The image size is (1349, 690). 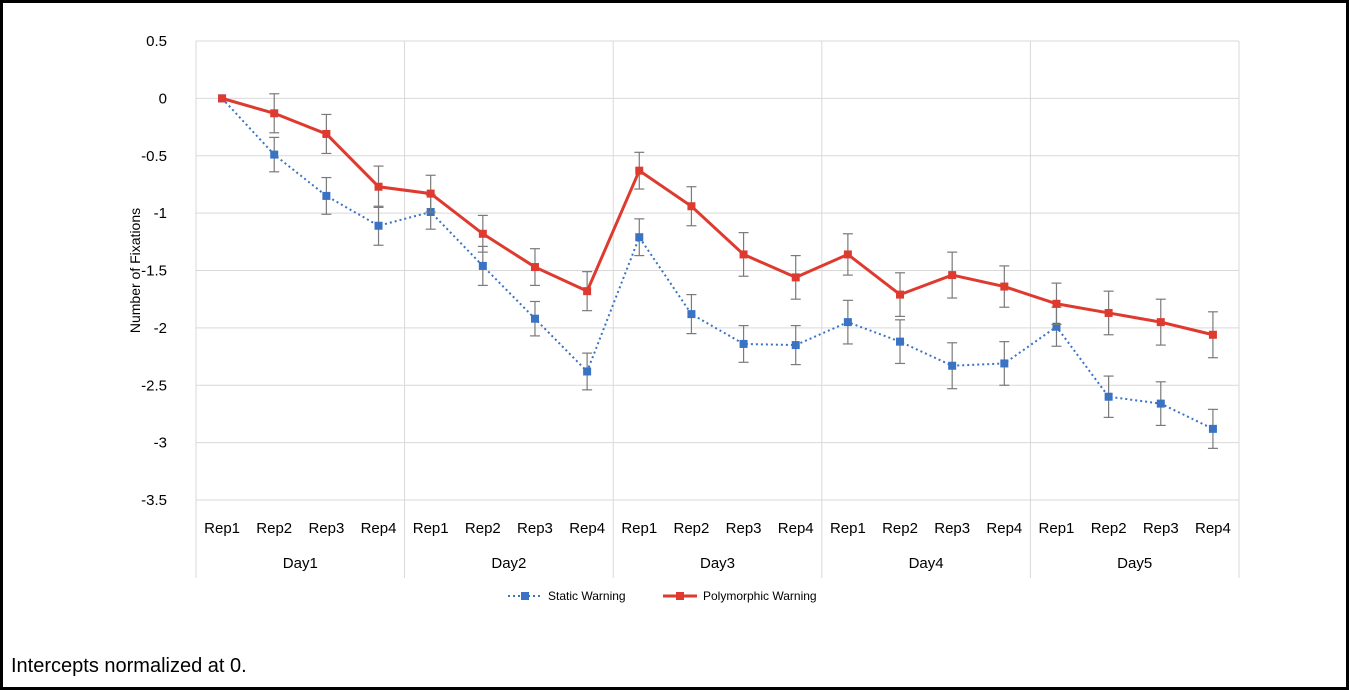 I want to click on y-tick-label: -2.5, so click(x=154, y=385).